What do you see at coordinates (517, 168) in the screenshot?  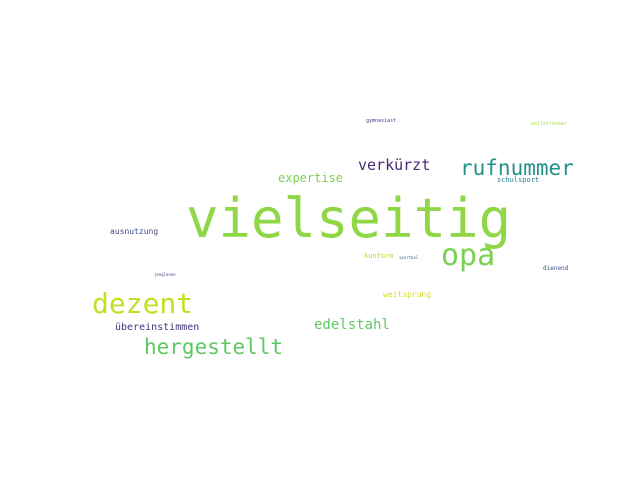 I see `word-rufnummer: rufnummer` at bounding box center [517, 168].